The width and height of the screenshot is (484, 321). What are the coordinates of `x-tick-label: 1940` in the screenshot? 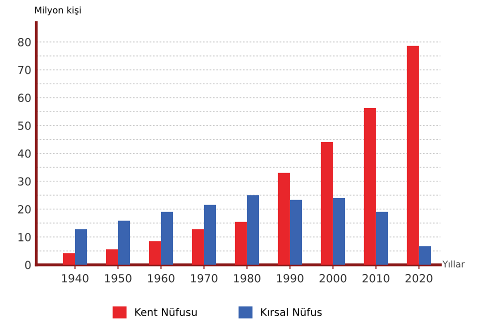 It's located at (75, 278).